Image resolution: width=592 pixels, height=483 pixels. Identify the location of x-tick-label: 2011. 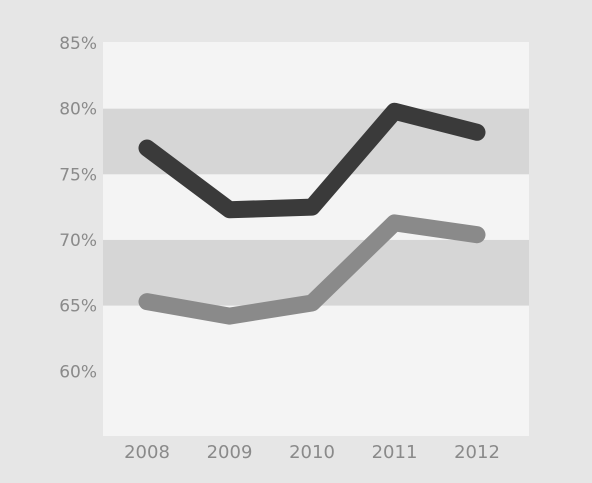
(395, 452).